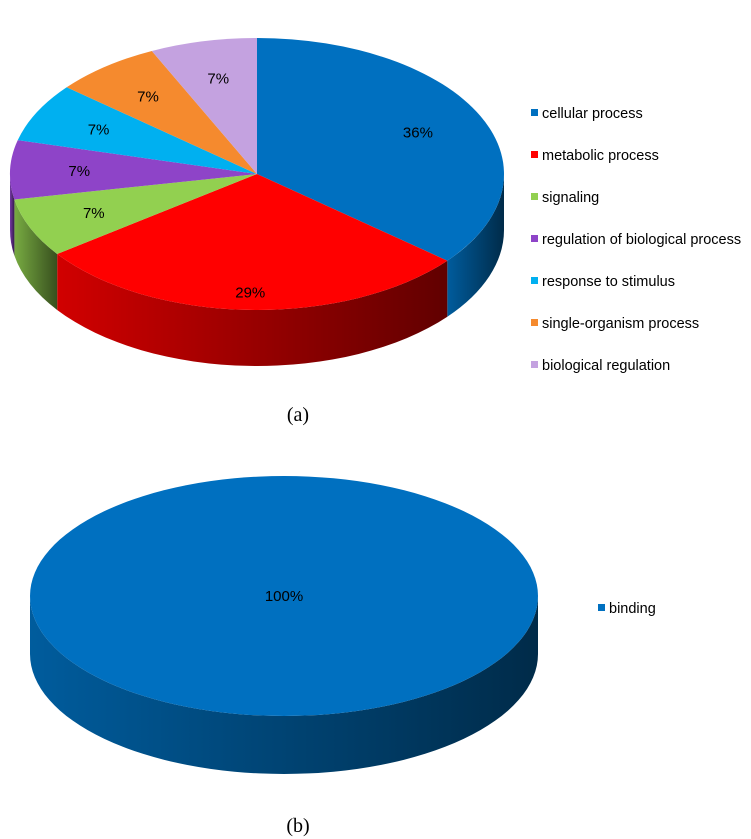  I want to click on caption-b: (b), so click(297, 826).